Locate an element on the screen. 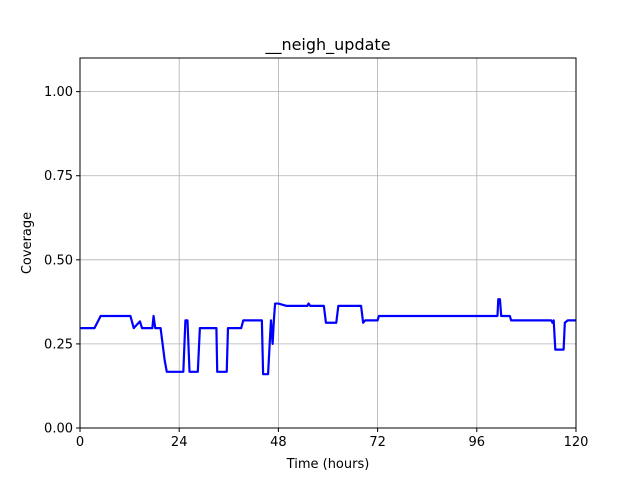 The image size is (640, 480). y-tick-label: 0.00 is located at coordinates (58, 429).